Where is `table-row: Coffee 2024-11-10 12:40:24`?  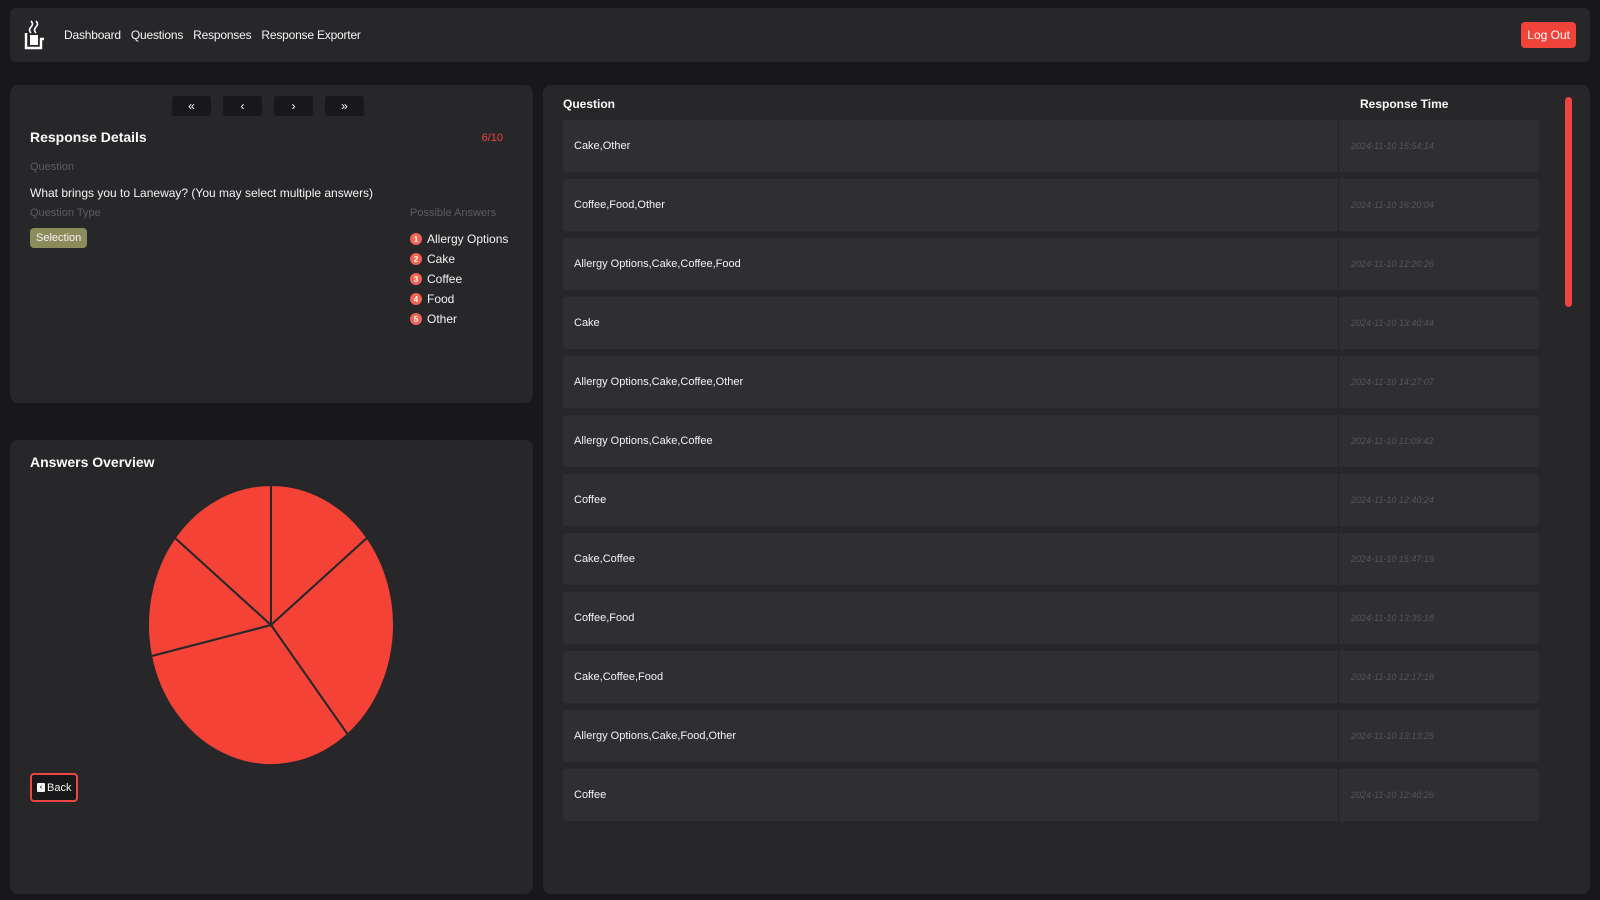 table-row: Coffee 2024-11-10 12:40:24 is located at coordinates (1051, 500).